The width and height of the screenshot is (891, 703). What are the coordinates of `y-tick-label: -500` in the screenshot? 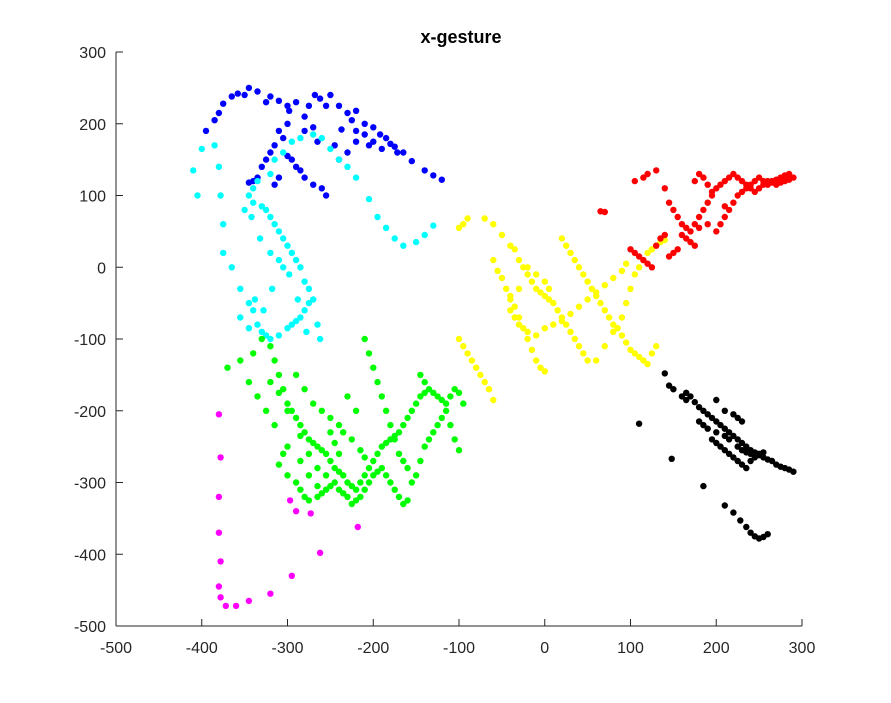 It's located at (90, 627).